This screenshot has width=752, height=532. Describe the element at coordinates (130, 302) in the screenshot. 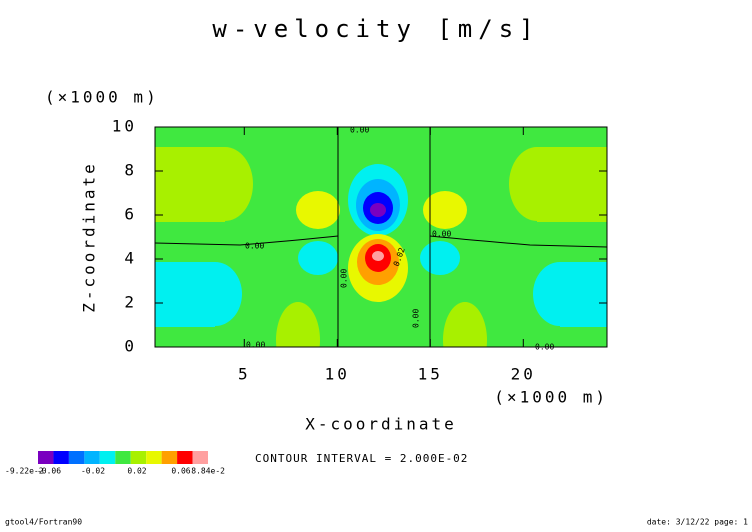

I see `y-tick-label: 2` at that location.